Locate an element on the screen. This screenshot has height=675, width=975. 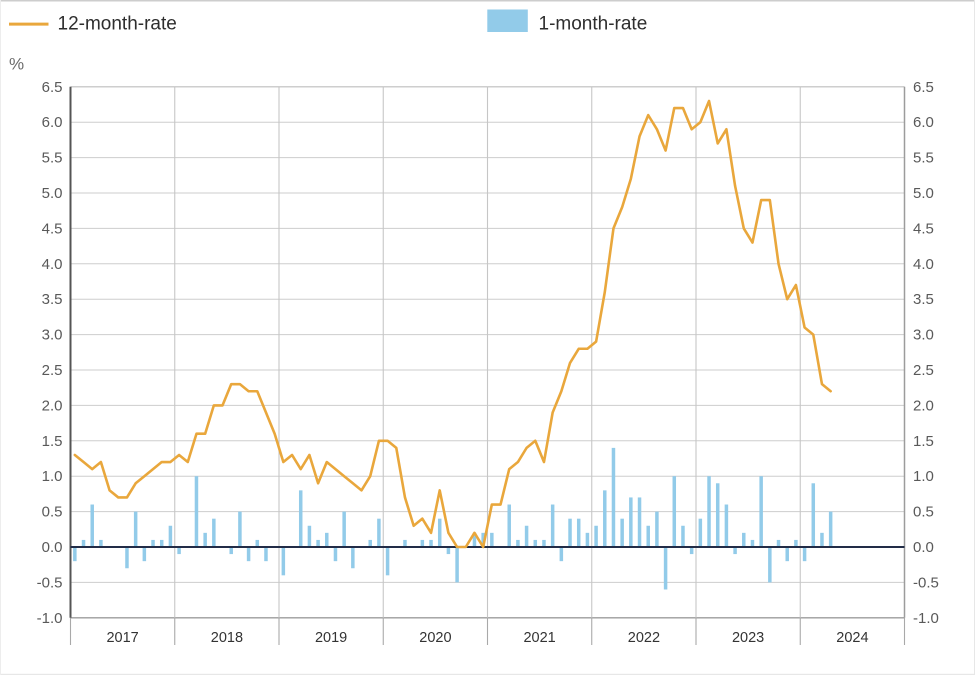
svg-text: 2022 is located at coordinates (644, 638).